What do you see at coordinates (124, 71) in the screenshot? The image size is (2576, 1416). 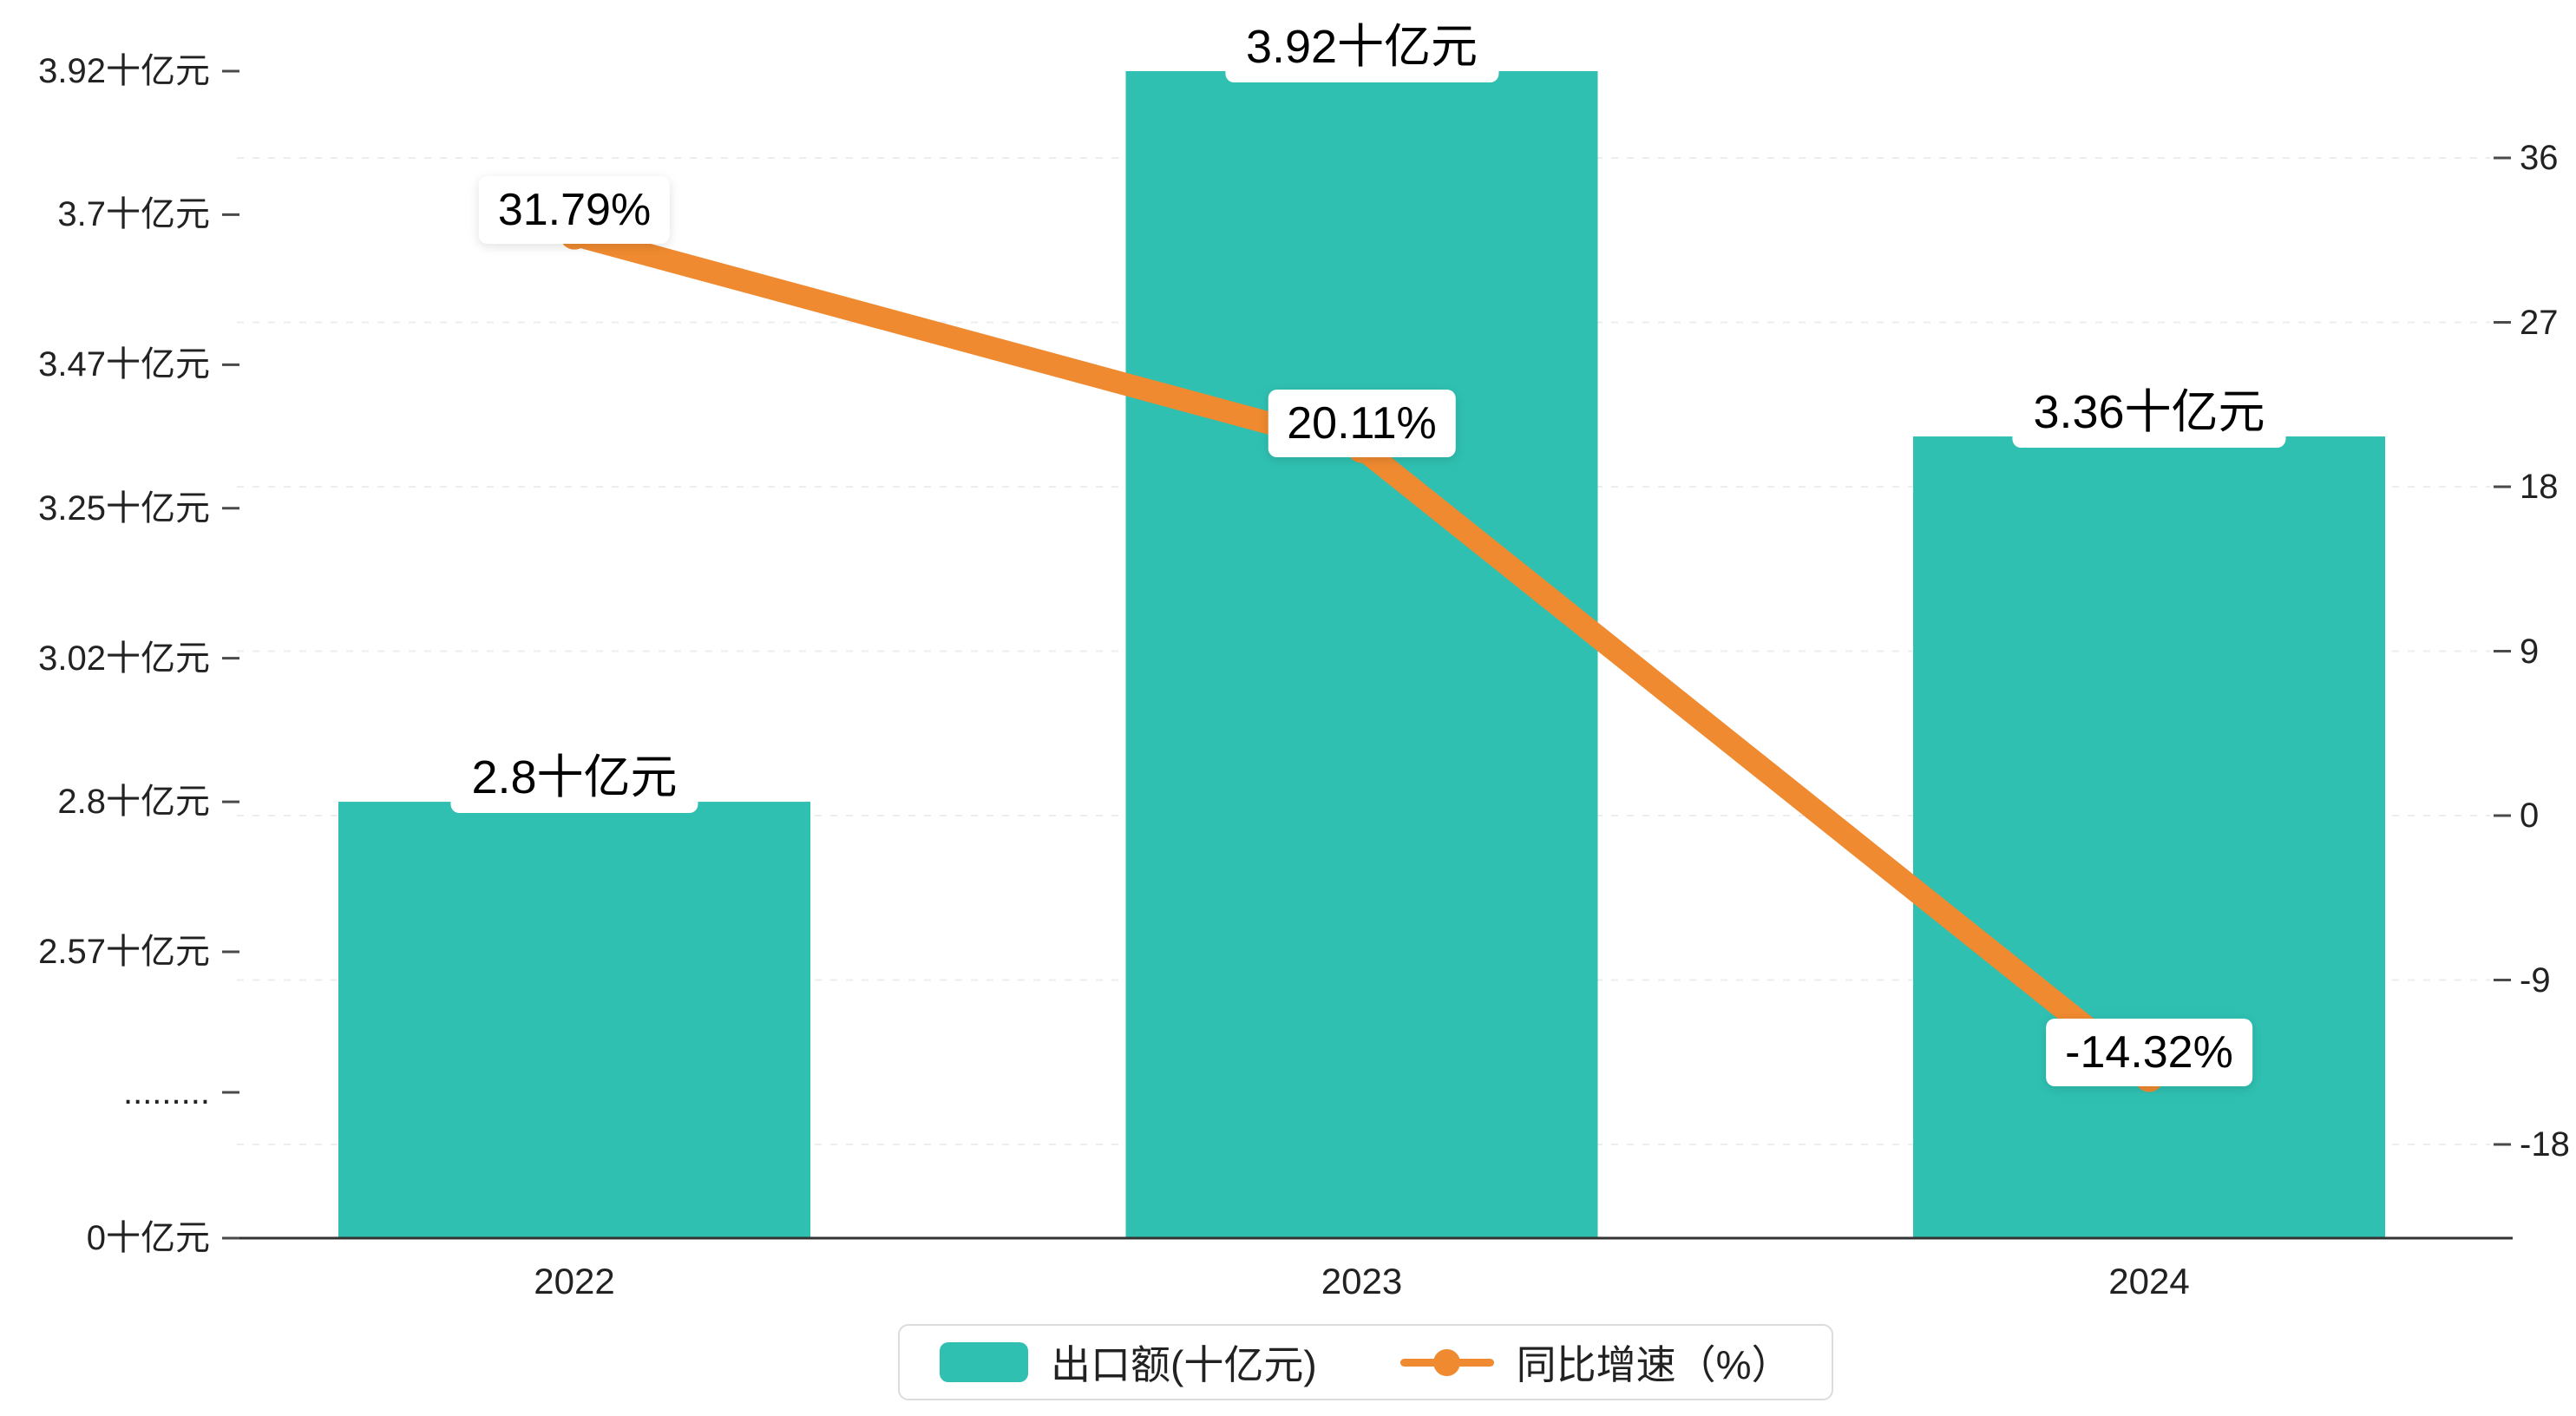 I see `left-axis-tick-label: 3.92十亿元` at bounding box center [124, 71].